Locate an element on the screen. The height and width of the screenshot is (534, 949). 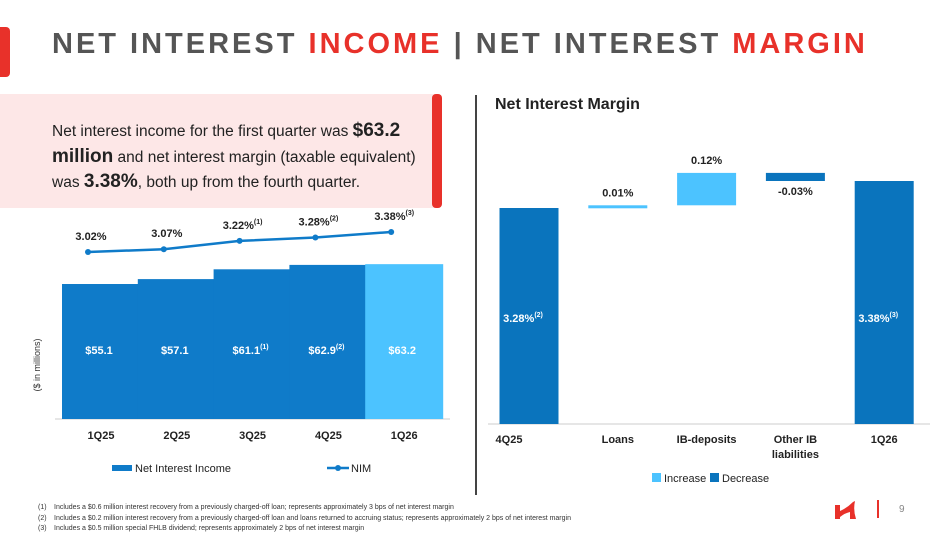
callout-highlight: $63.2 million is located at coordinates (226, 143).